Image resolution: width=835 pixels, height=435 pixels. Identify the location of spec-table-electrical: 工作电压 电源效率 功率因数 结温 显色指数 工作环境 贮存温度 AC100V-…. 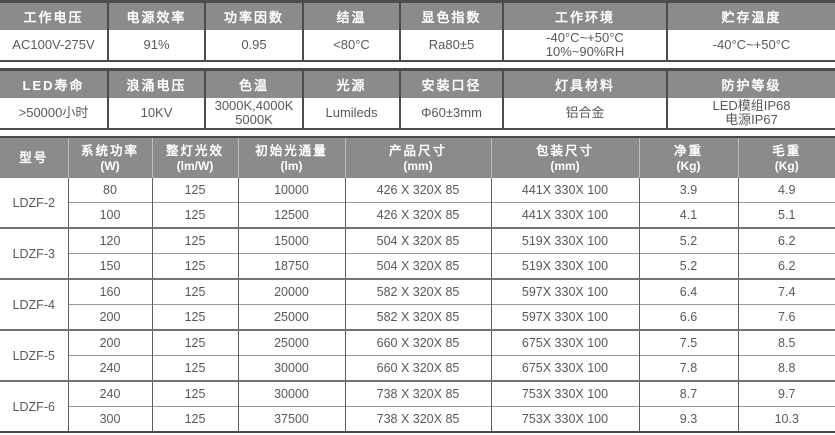
(417, 31).